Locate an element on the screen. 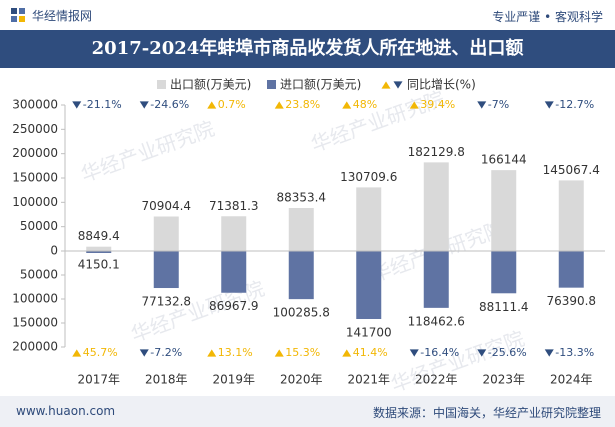 The height and width of the screenshot is (427, 615). import-growth-label: -25.6% is located at coordinates (507, 352).